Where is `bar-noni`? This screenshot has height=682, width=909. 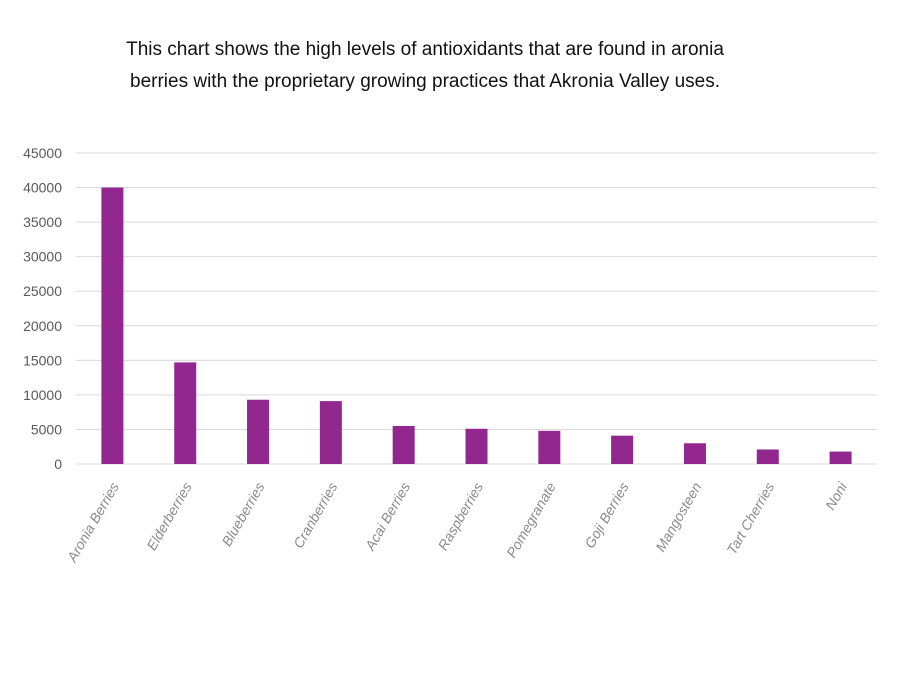
bar-noni is located at coordinates (840, 457).